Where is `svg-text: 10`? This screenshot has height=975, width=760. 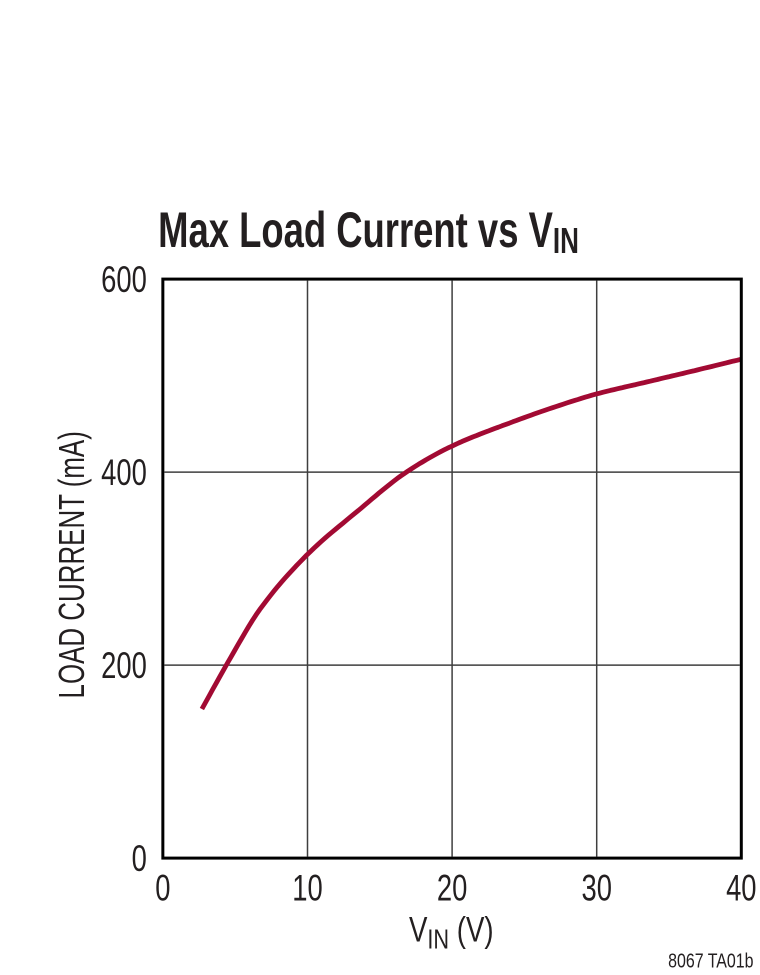
svg-text: 10 is located at coordinates (307, 888).